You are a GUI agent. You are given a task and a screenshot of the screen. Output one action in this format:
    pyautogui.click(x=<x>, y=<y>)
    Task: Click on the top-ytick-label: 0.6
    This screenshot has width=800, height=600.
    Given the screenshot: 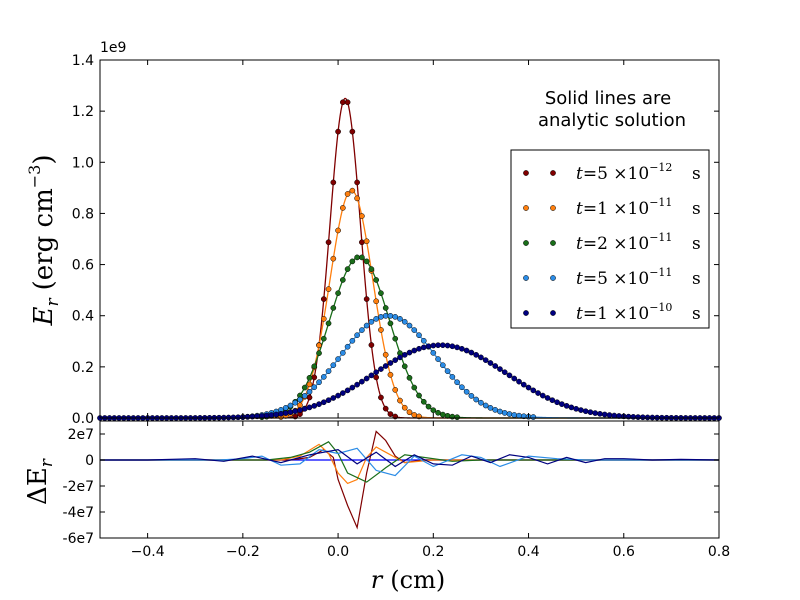 What is the action you would take?
    pyautogui.click(x=83, y=266)
    